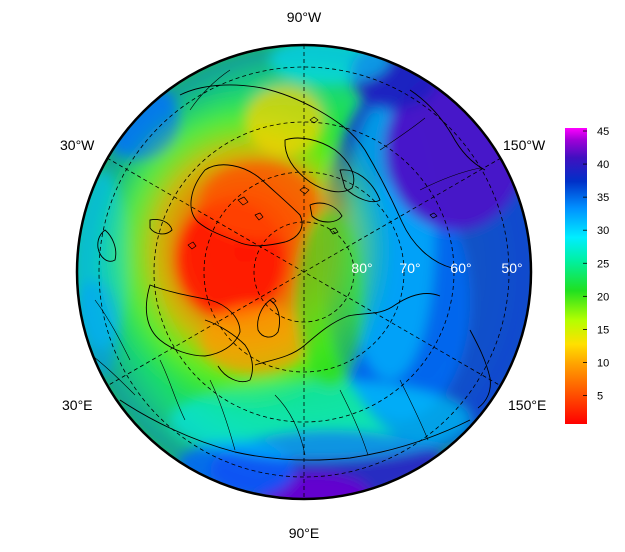 This screenshot has width=625, height=552. Describe the element at coordinates (312, 210) in the screenshot. I see `small-islands` at that location.